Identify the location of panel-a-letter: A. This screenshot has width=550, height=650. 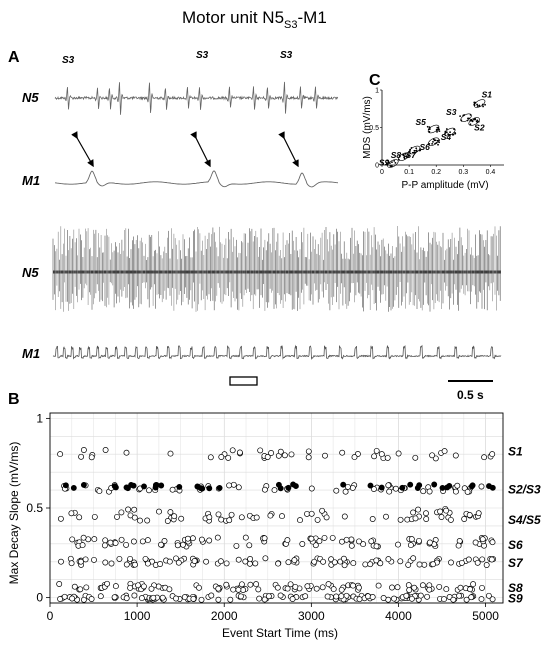
(14, 57).